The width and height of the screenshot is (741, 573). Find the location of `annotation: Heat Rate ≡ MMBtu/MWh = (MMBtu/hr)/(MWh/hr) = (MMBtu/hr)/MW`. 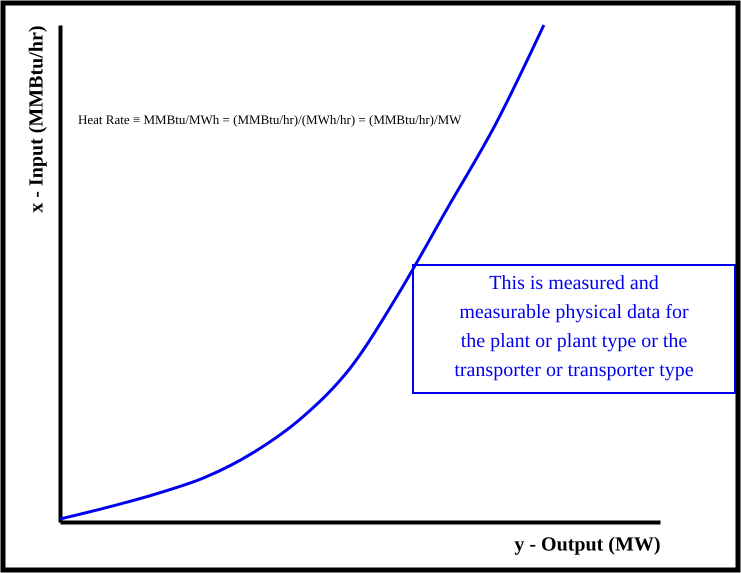

annotation: Heat Rate ≡ MMBtu/MWh = (MMBtu/hr)/(MWh/hr) = (MMBtu/hr)/MW is located at coordinates (270, 119).